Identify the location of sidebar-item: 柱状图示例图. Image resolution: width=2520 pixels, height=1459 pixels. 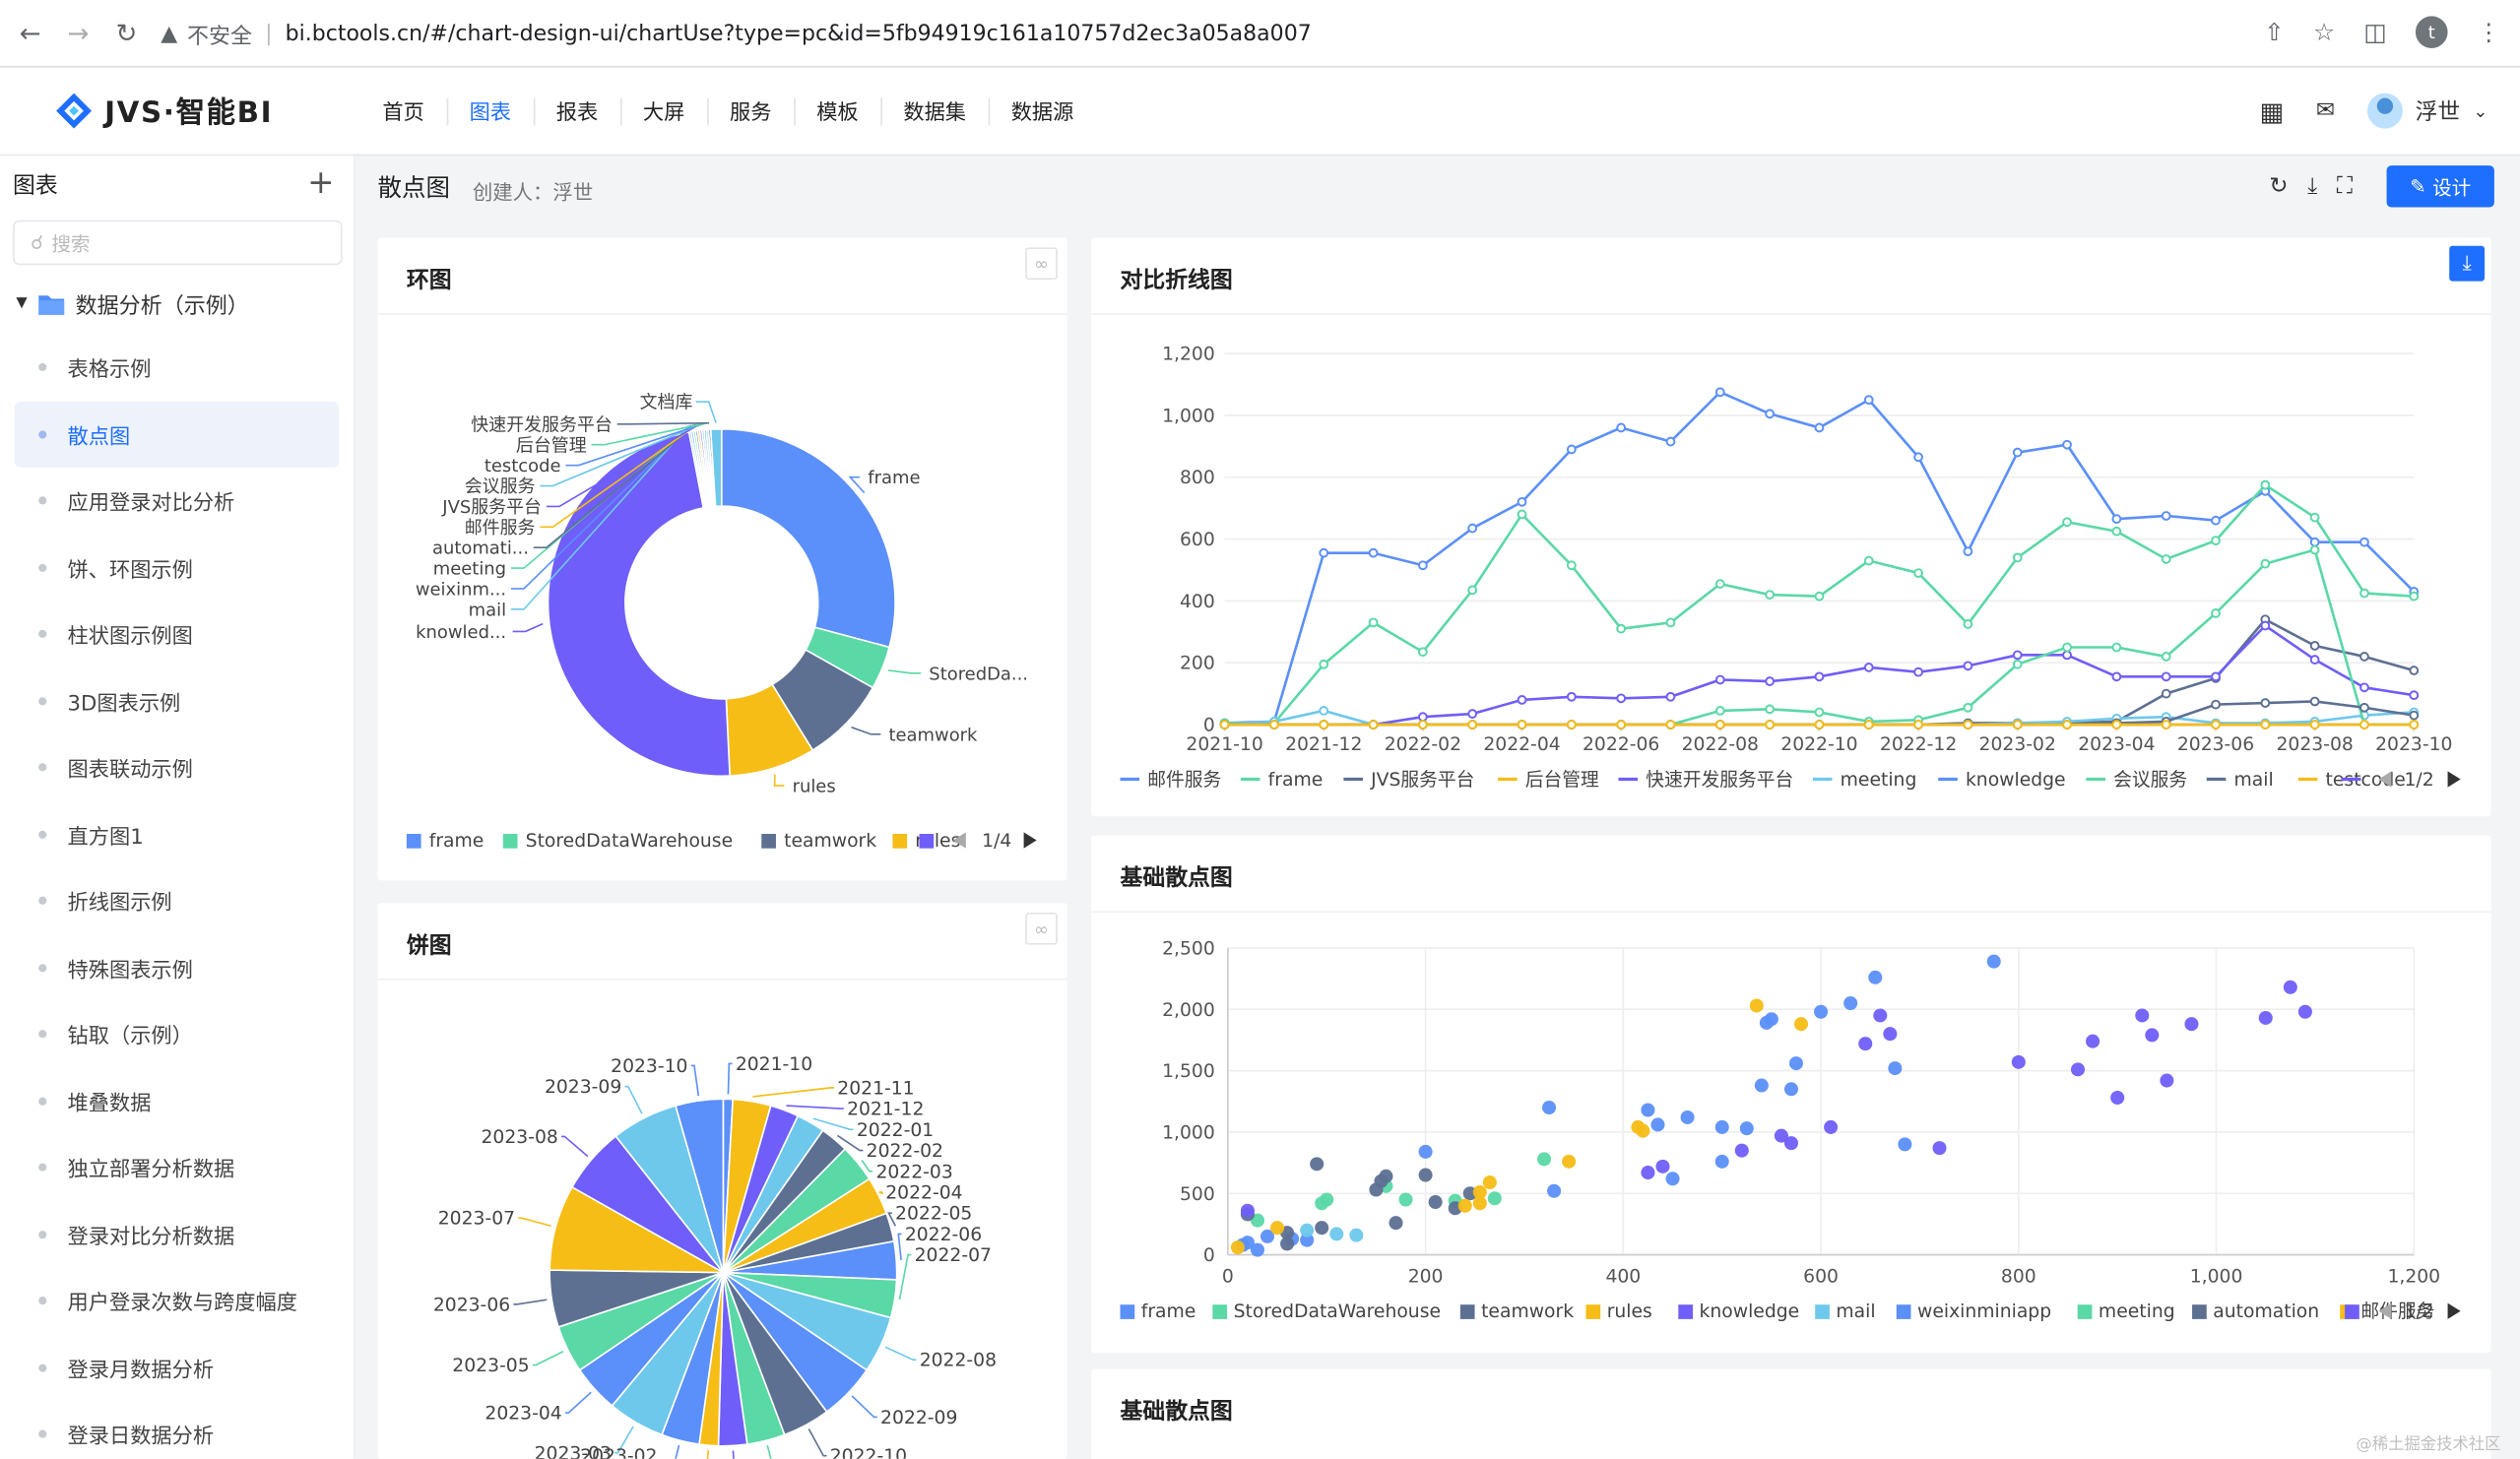
(177, 634).